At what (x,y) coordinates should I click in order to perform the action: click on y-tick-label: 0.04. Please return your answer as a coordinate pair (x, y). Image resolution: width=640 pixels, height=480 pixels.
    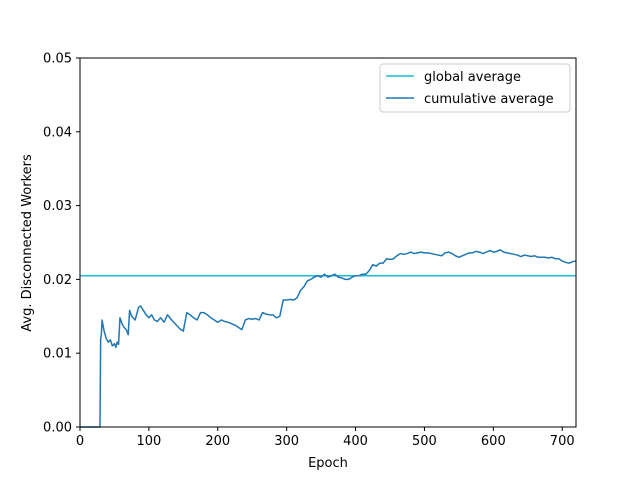
    Looking at the image, I should click on (57, 132).